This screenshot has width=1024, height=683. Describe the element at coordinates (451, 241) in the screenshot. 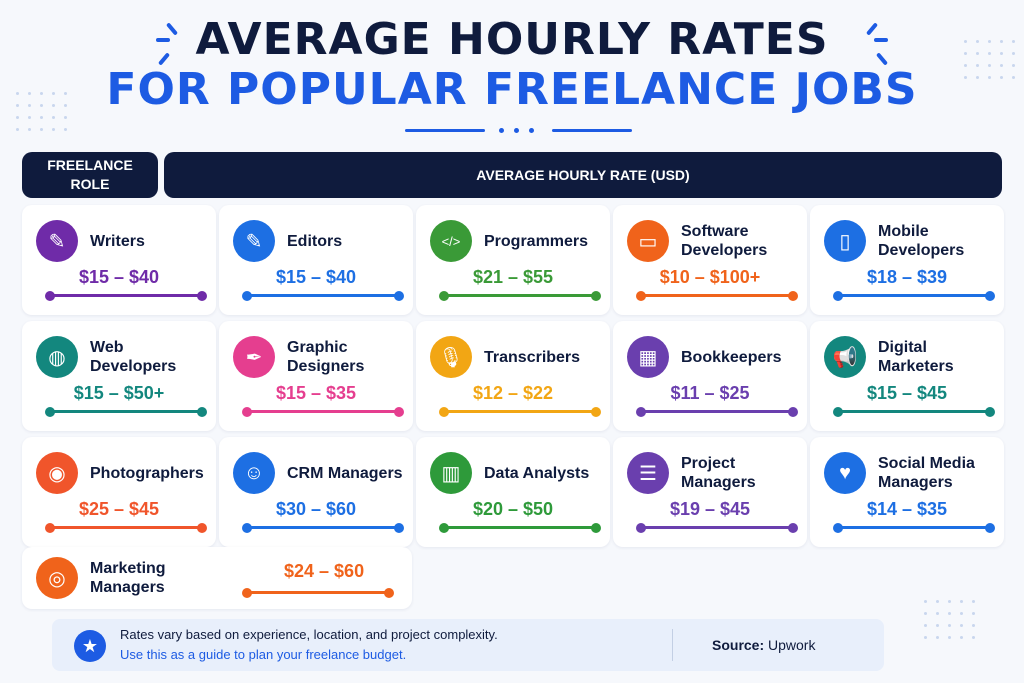

I see `code-icon: </>` at that location.